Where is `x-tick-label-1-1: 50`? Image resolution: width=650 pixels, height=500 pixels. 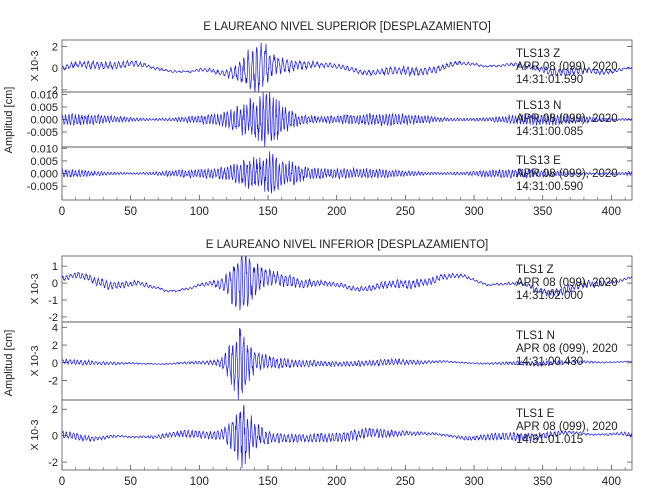
x-tick-label-1-1: 50 is located at coordinates (130, 482).